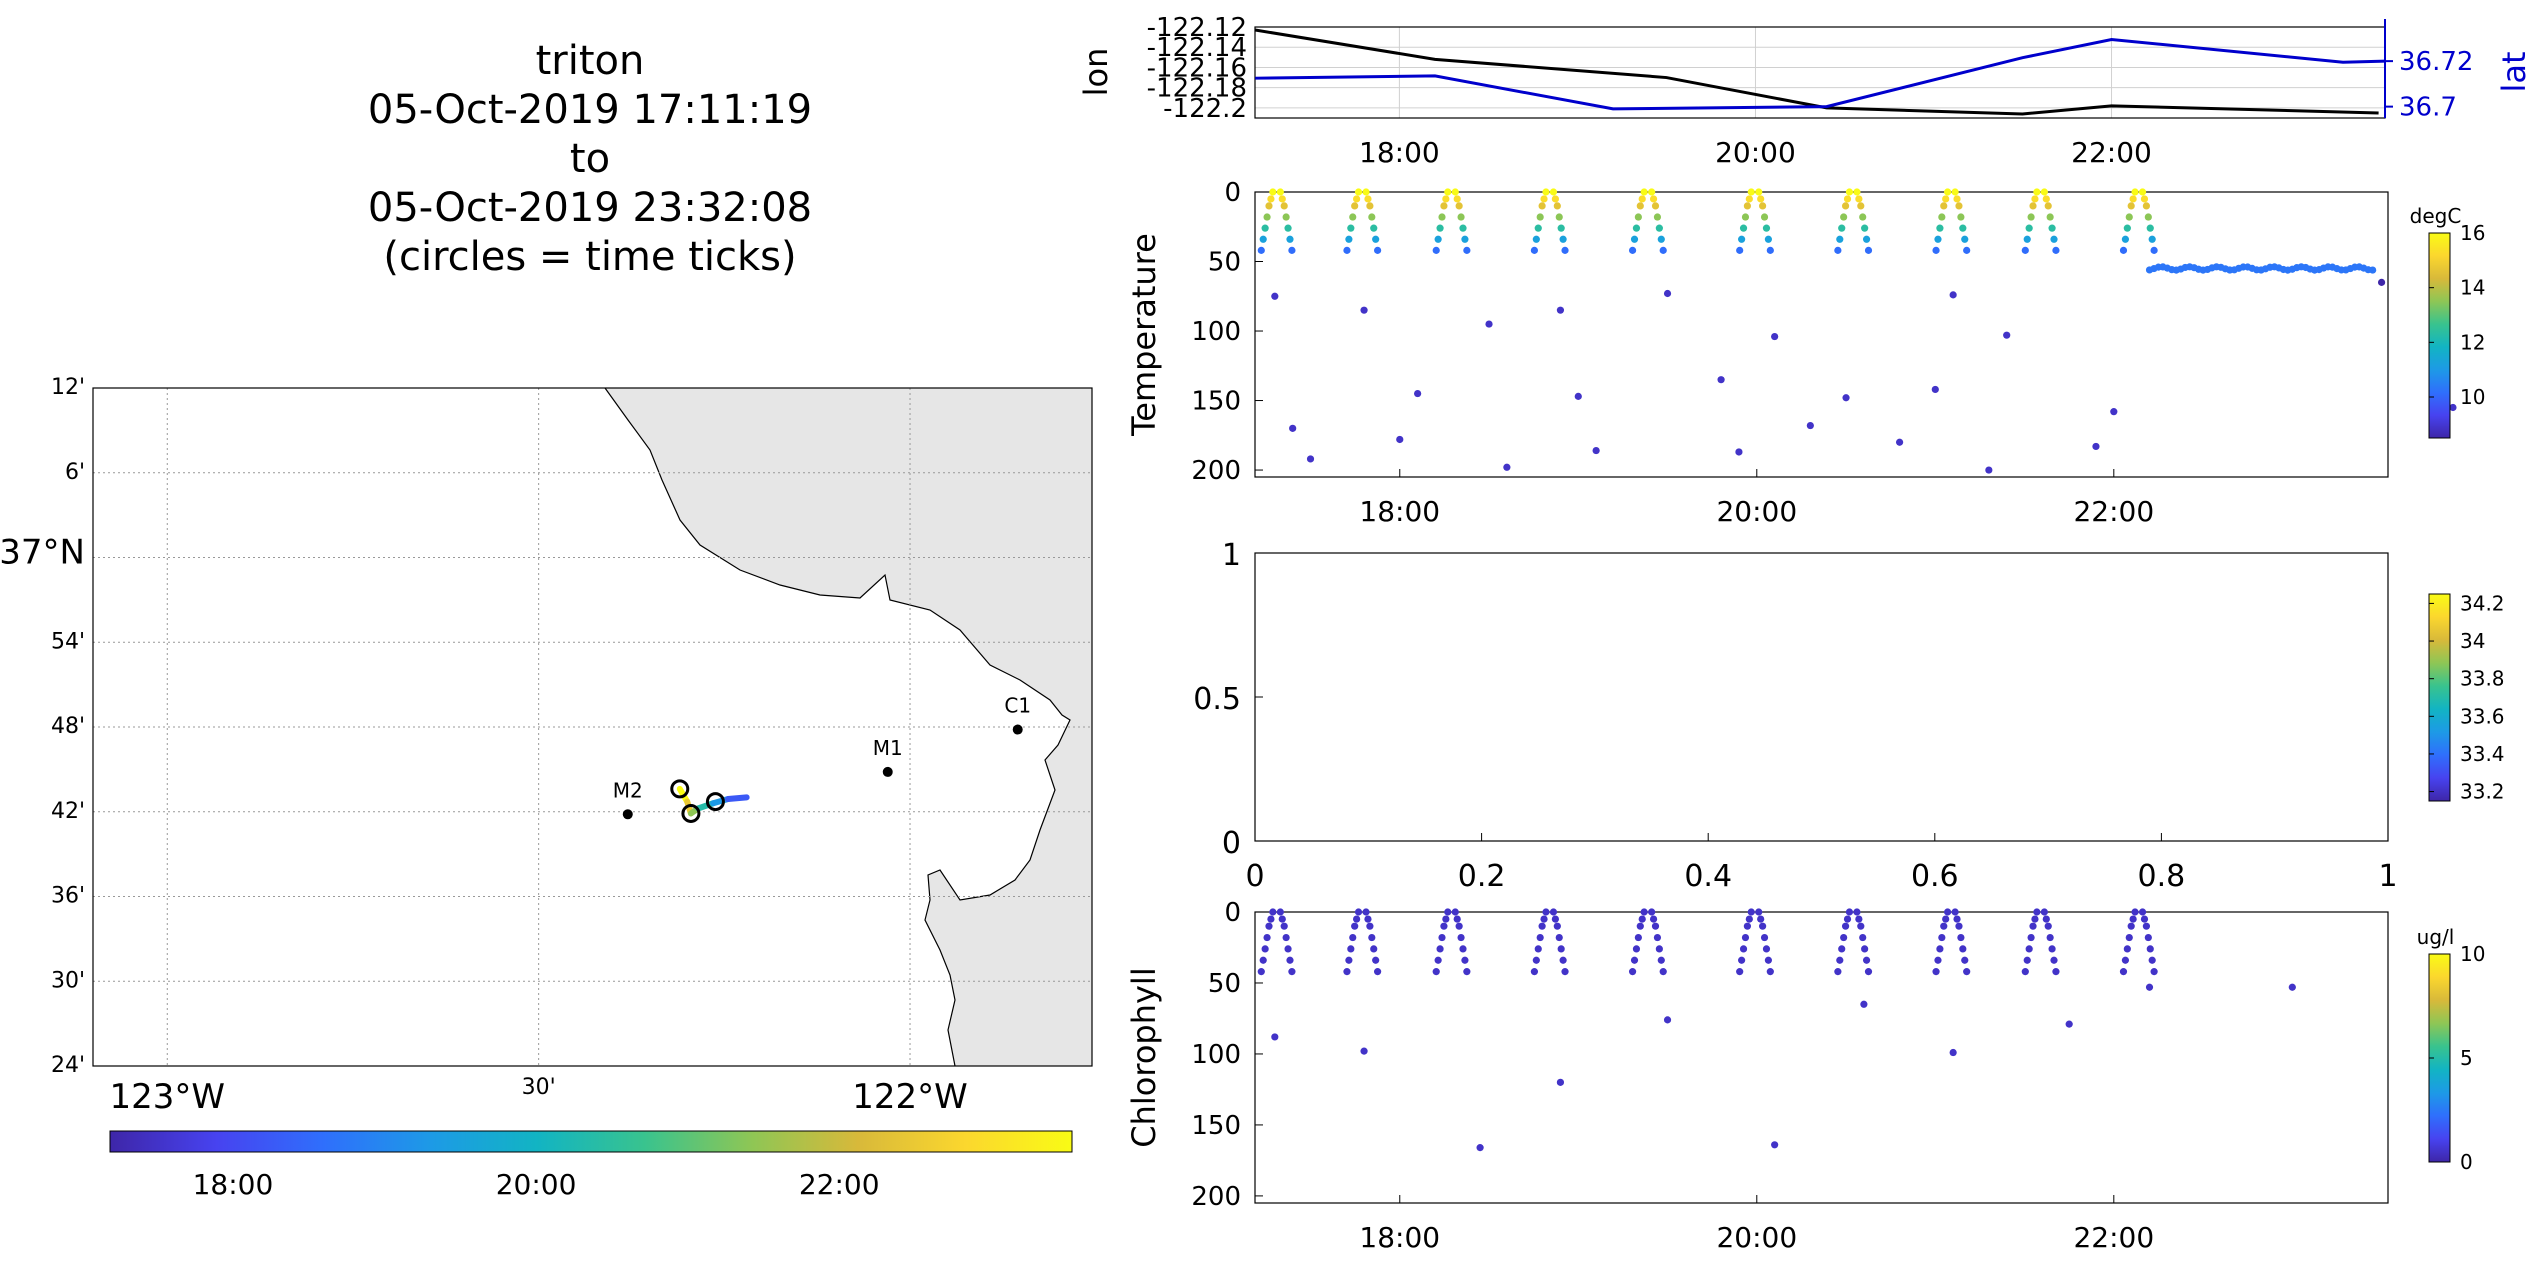 This screenshot has width=2545, height=1273. Describe the element at coordinates (536, 1184) in the screenshot. I see `map-colorbar-tick: 20:00` at that location.